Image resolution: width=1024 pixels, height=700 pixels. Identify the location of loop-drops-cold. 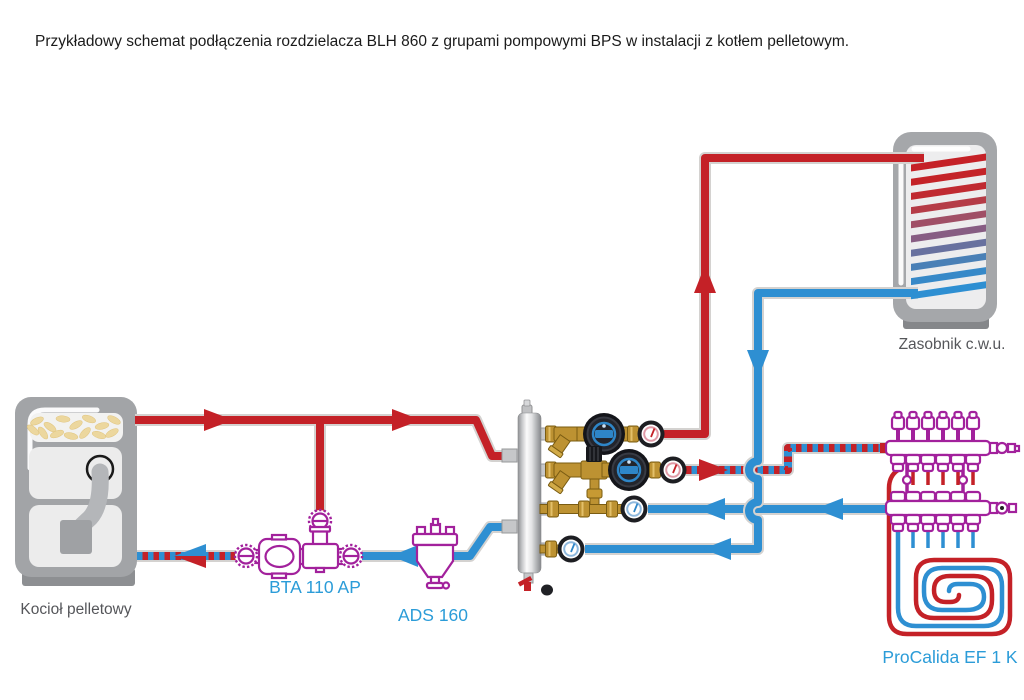
(943, 539).